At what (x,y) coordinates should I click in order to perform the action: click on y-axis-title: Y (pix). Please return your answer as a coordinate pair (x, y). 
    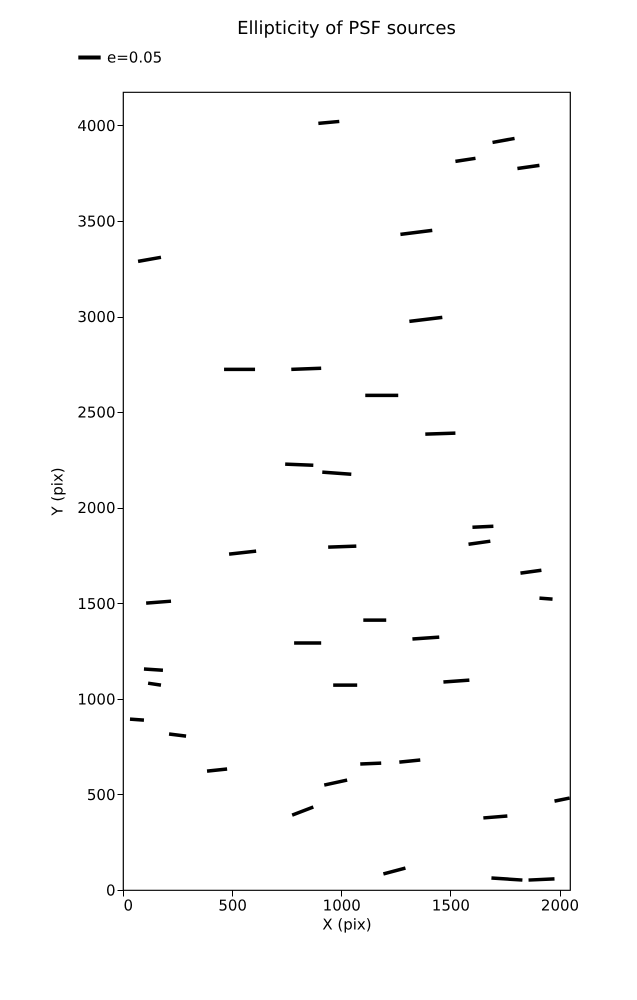
    Looking at the image, I should click on (57, 492).